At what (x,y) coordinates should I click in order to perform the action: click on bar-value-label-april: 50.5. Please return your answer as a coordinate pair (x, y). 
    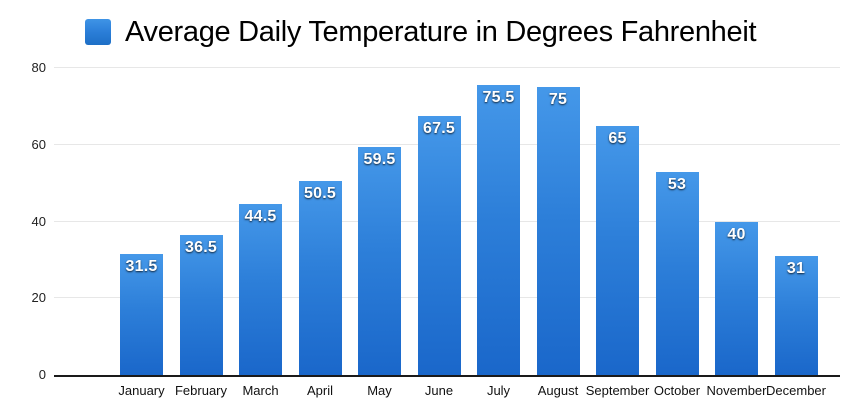
    Looking at the image, I should click on (320, 194).